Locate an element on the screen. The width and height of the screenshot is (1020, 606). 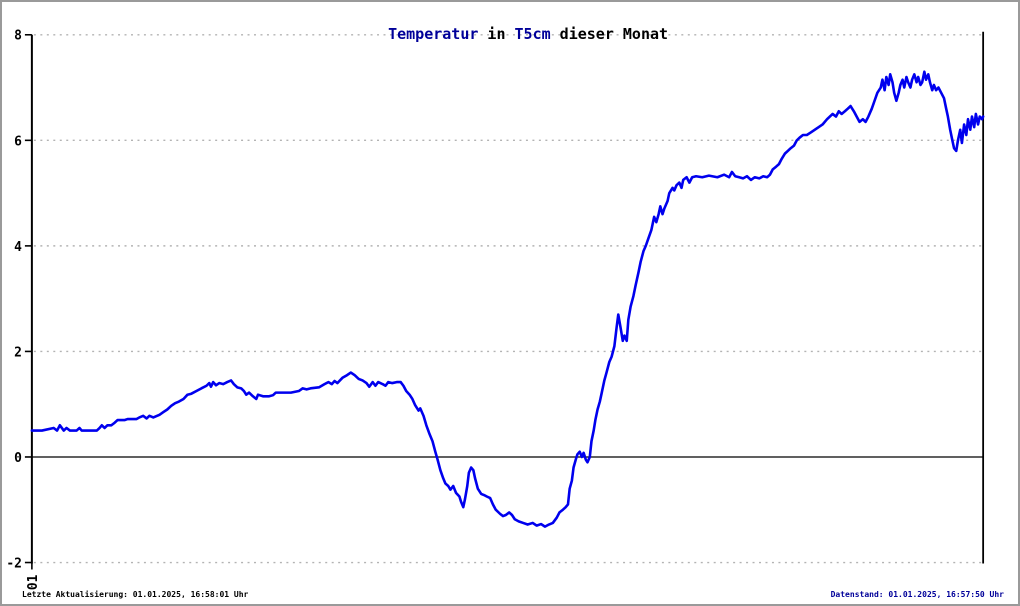
chart-title: Temperatur in T5cm dieser Monat is located at coordinates (510, 34).